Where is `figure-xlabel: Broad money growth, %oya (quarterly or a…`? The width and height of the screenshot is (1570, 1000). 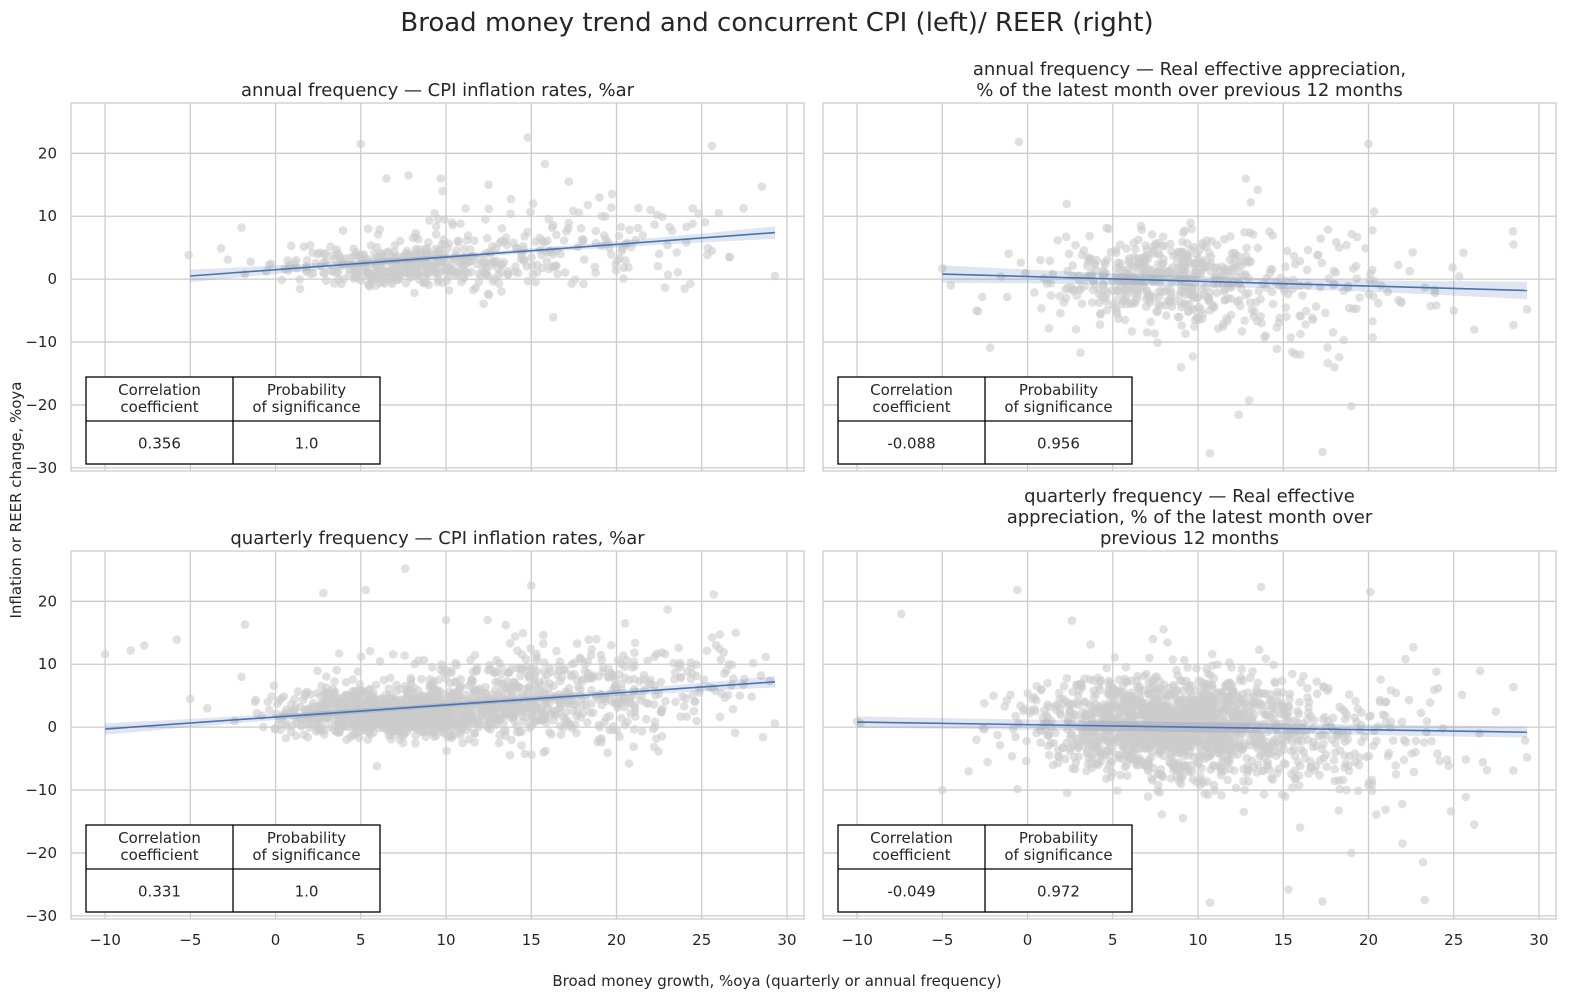
figure-xlabel: Broad money growth, %oya (quarterly or a… is located at coordinates (776, 981).